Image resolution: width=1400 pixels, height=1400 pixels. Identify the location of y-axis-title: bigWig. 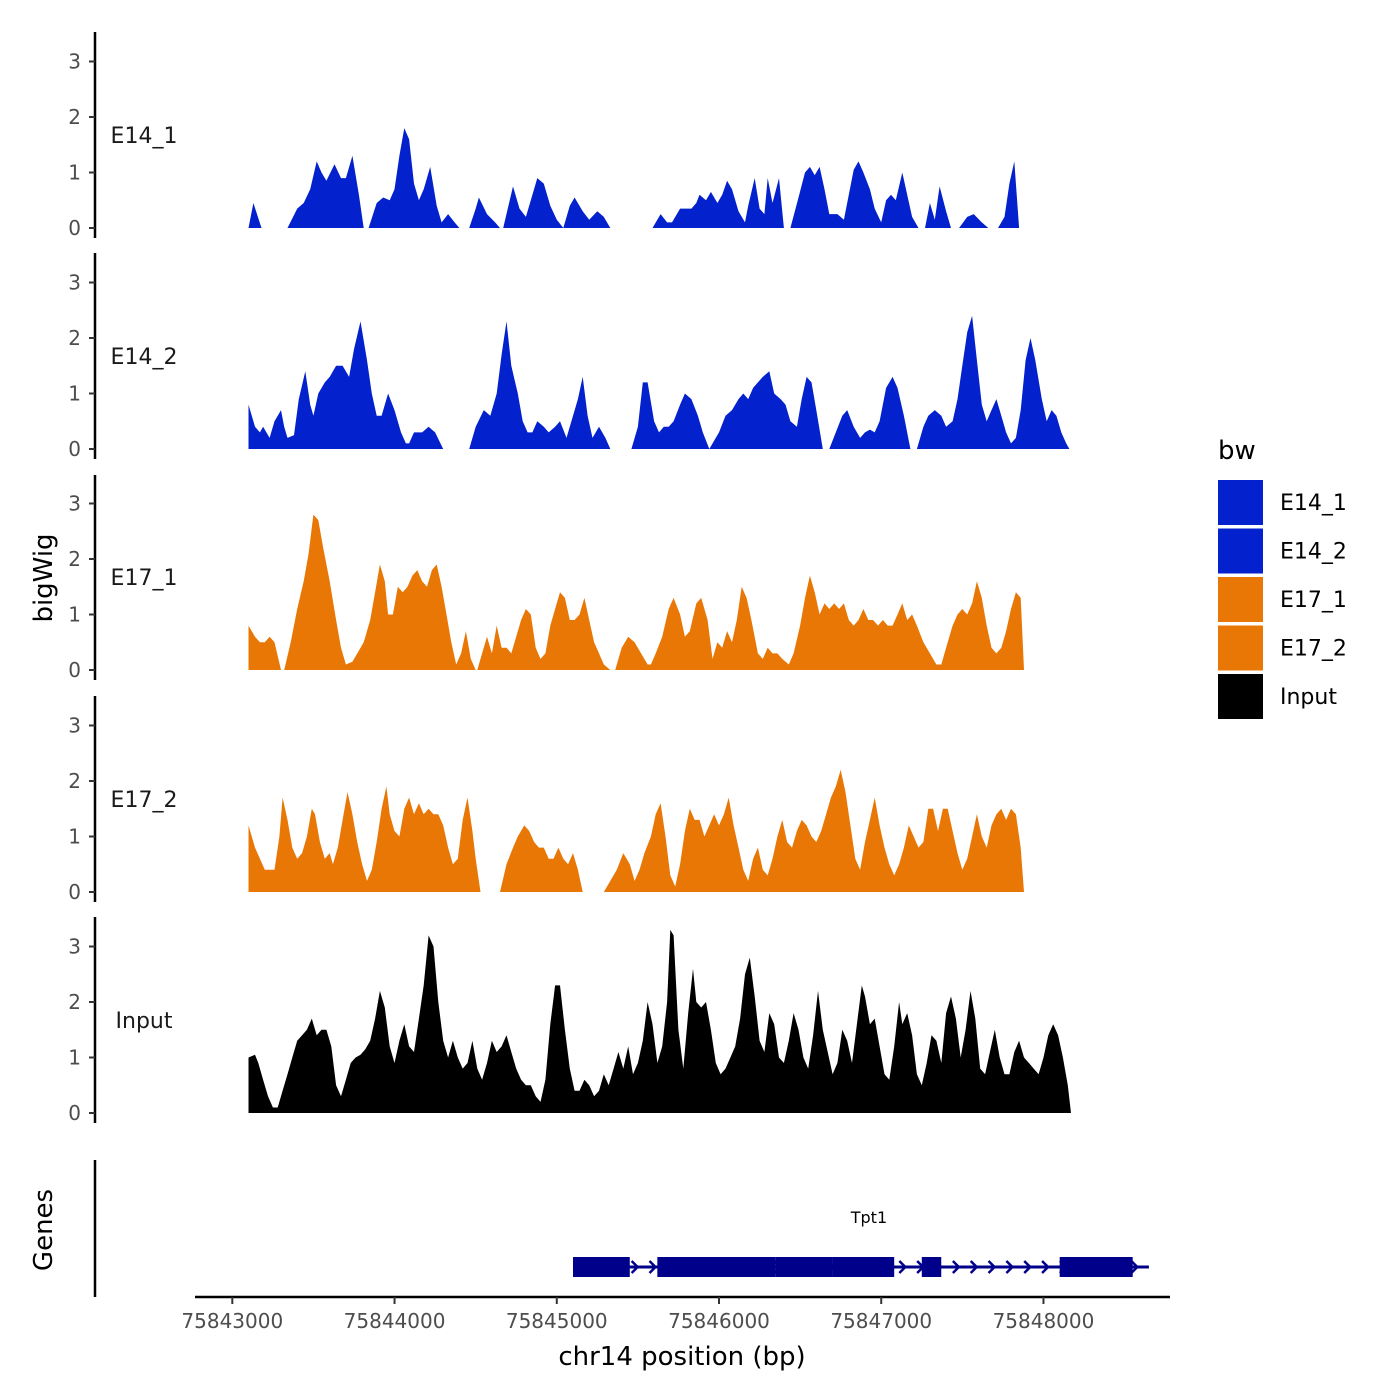
(44, 577).